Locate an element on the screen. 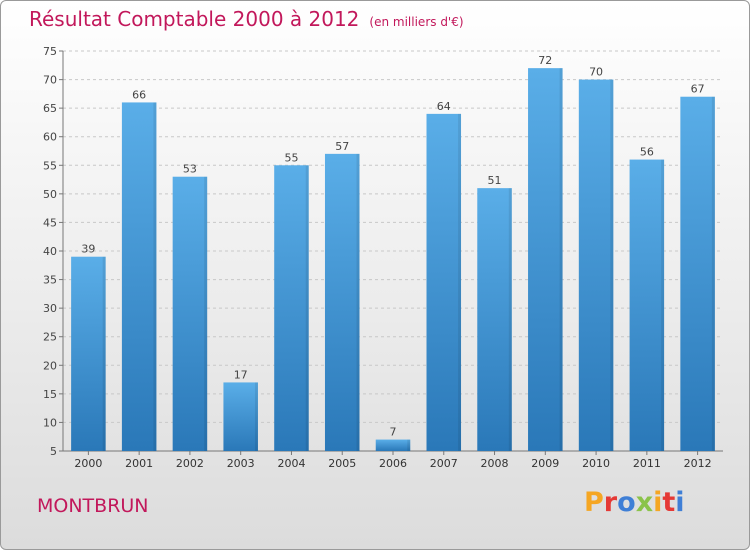  bar-2005 is located at coordinates (342, 302).